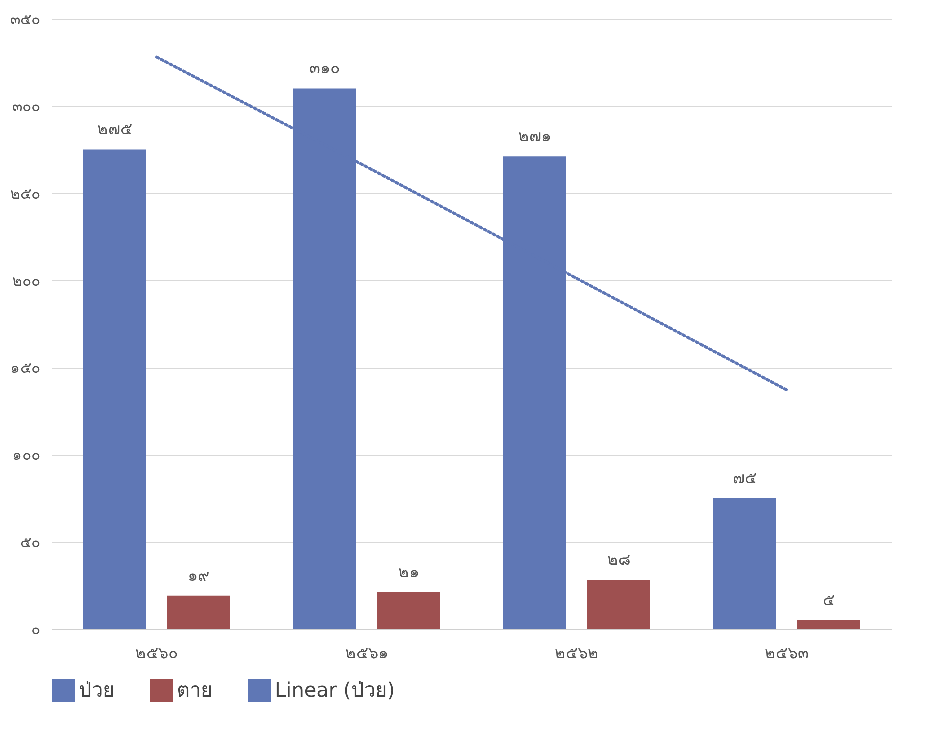 This screenshot has height=732, width=931. What do you see at coordinates (25, 368) in the screenshot?
I see `y-tick-label: ๑๕๐` at bounding box center [25, 368].